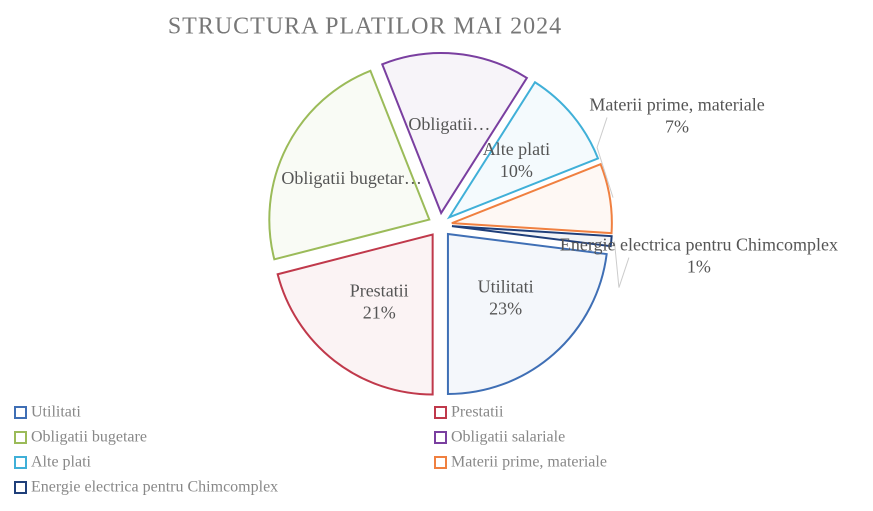 Image resolution: width=873 pixels, height=511 pixels. What do you see at coordinates (677, 127) in the screenshot?
I see `slice-value: 7%` at bounding box center [677, 127].